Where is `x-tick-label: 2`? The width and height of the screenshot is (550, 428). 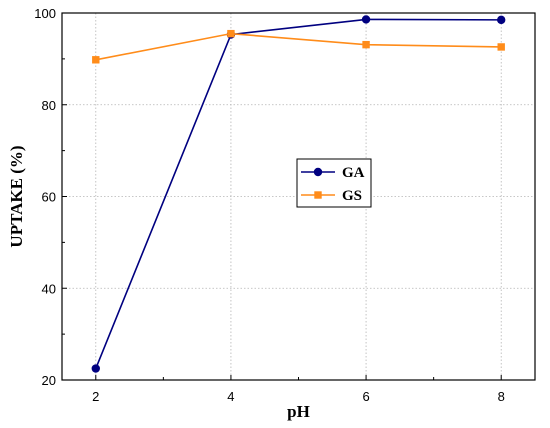 x-tick-label: 2 is located at coordinates (95, 396).